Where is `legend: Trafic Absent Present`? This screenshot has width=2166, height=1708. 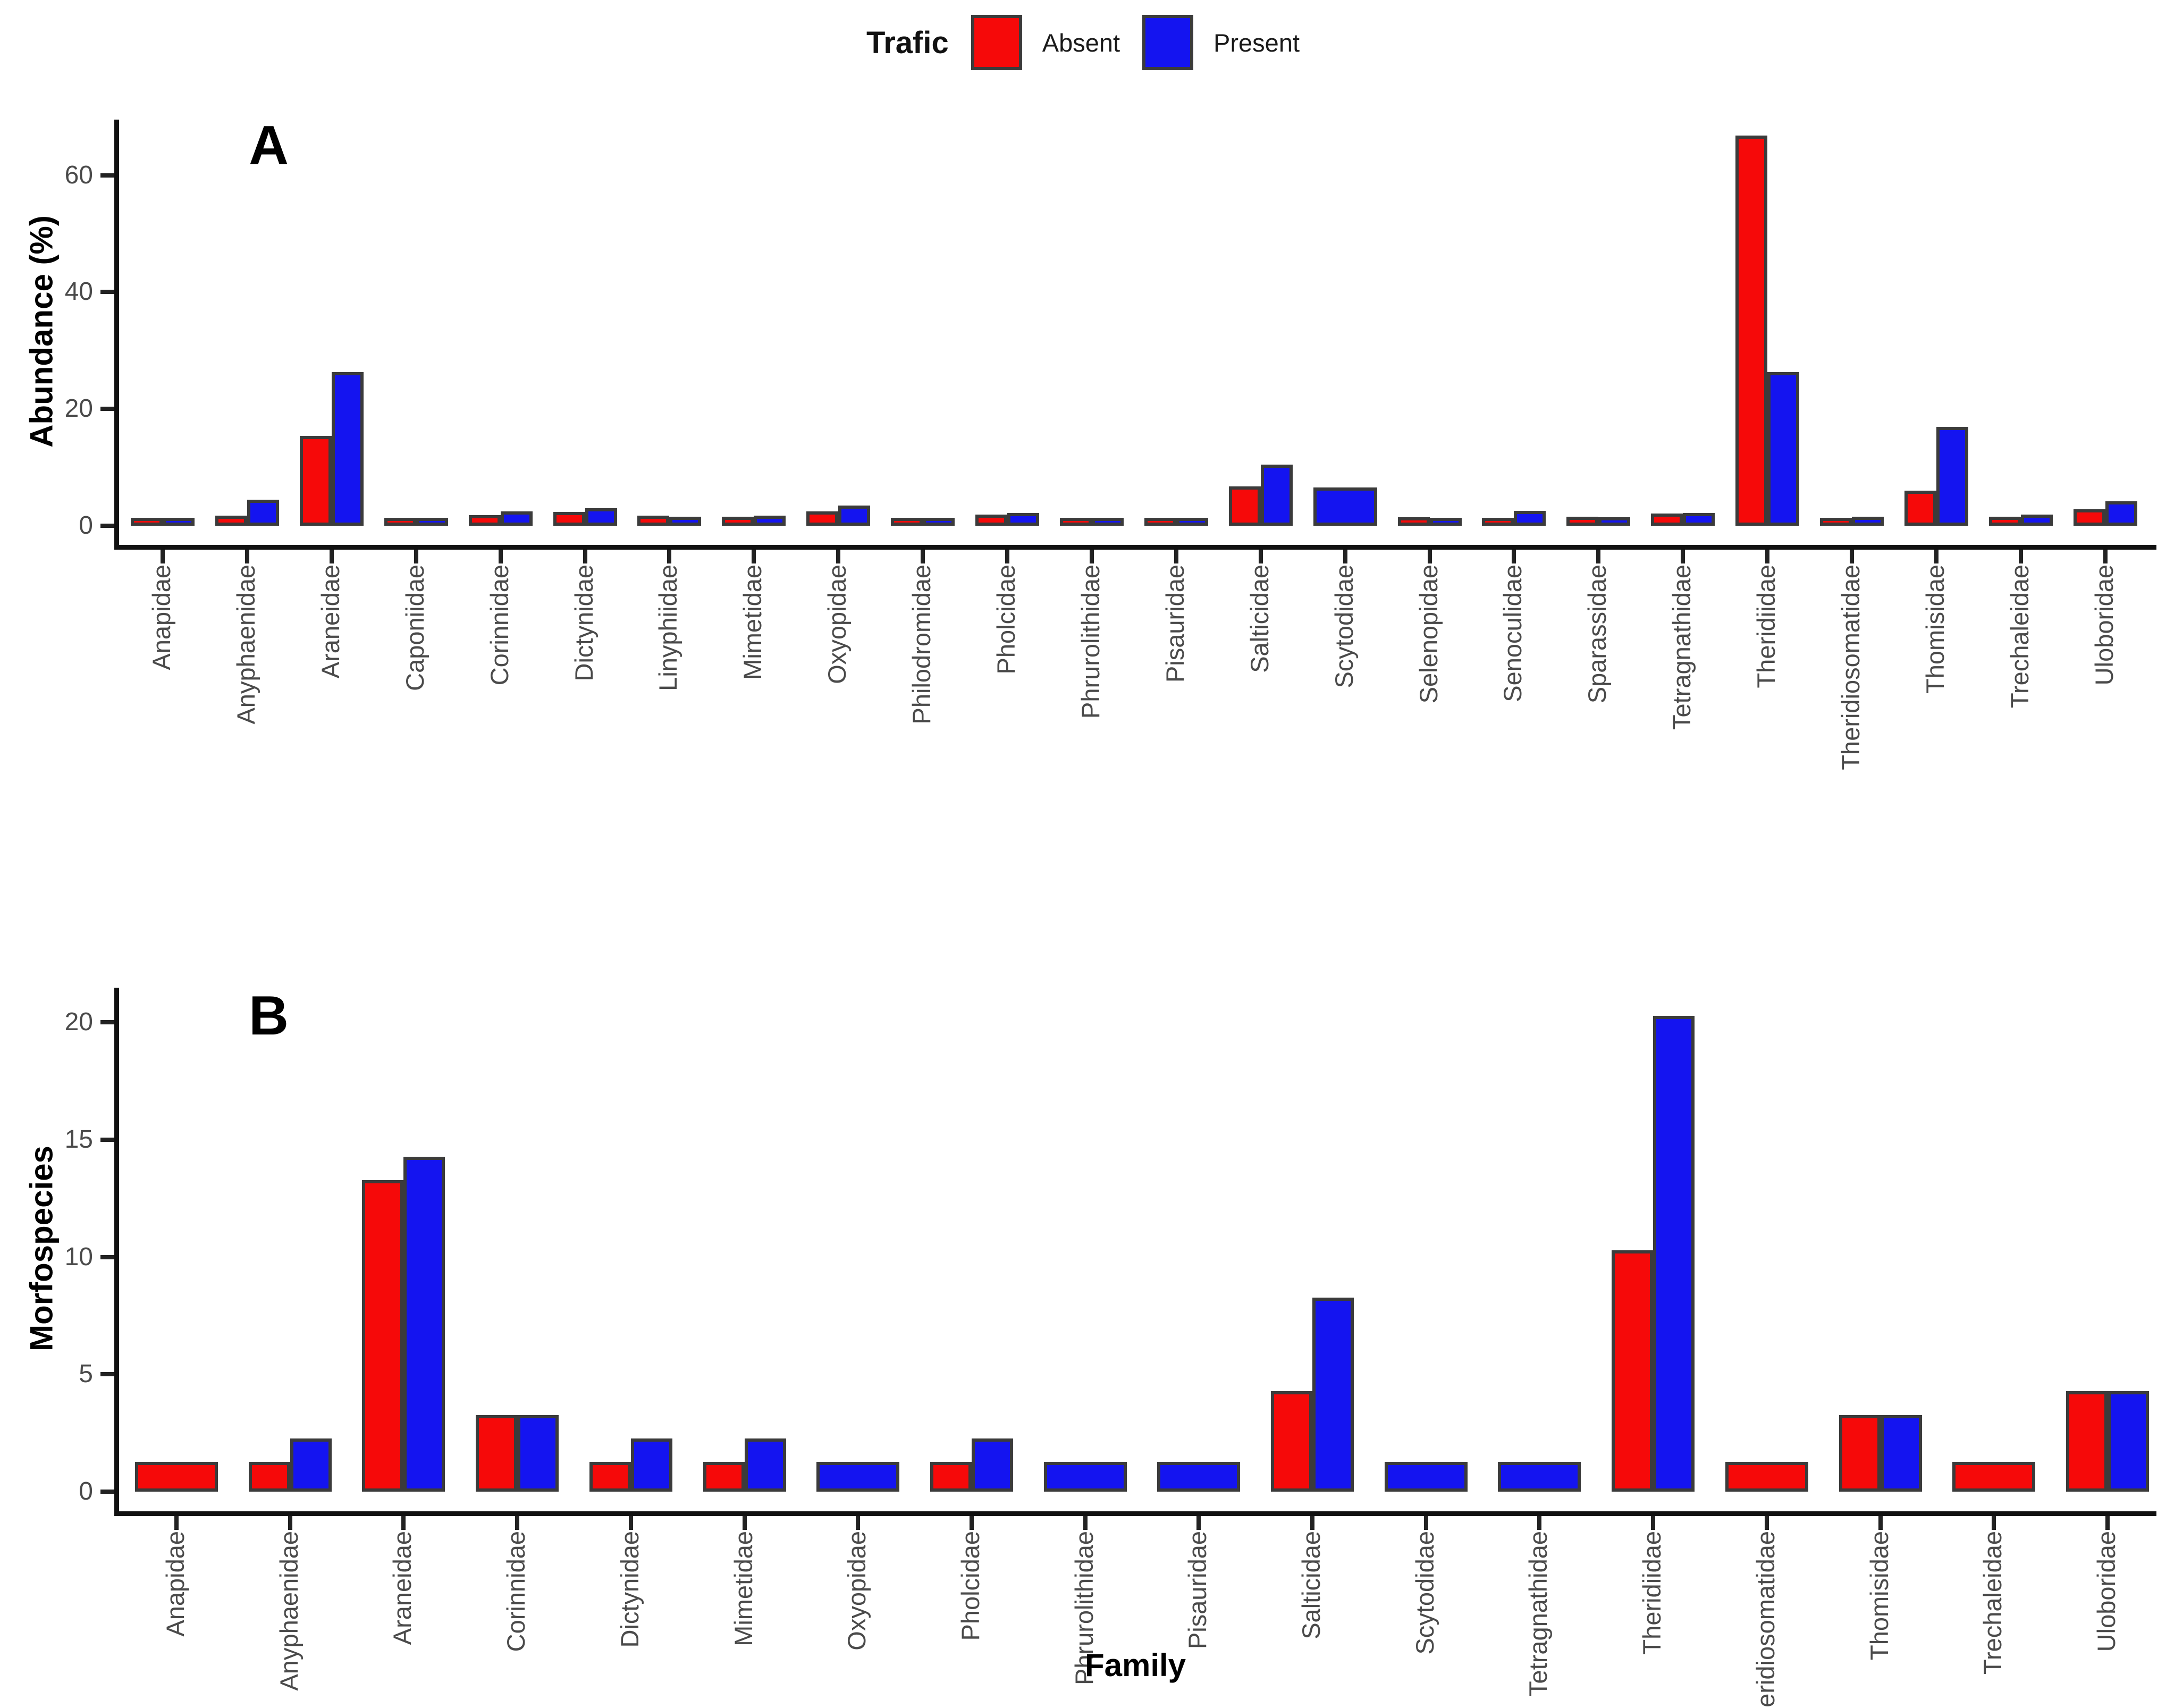
legend: Trafic Absent Present is located at coordinates (1083, 42).